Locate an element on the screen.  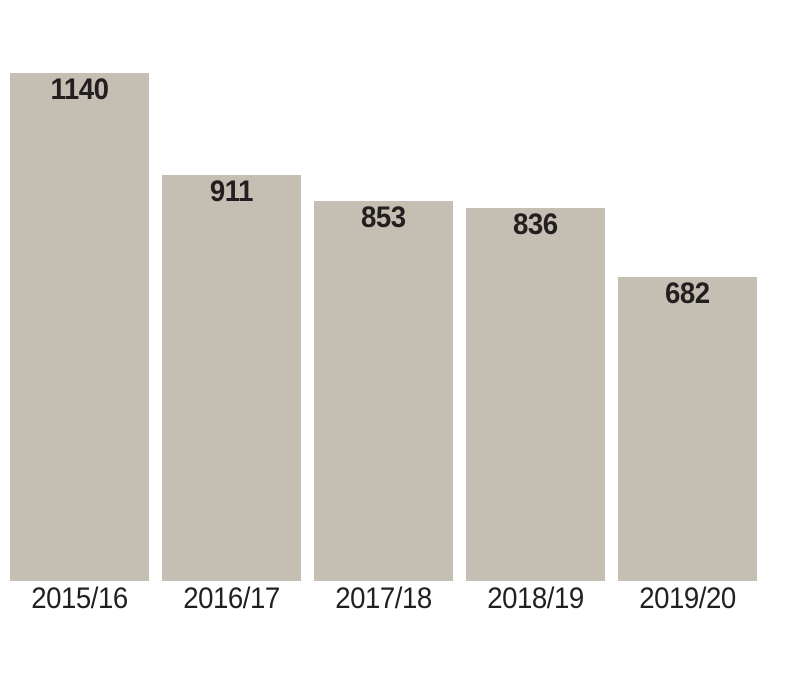
x-axis-tick-label: 2015/16 is located at coordinates (79, 599).